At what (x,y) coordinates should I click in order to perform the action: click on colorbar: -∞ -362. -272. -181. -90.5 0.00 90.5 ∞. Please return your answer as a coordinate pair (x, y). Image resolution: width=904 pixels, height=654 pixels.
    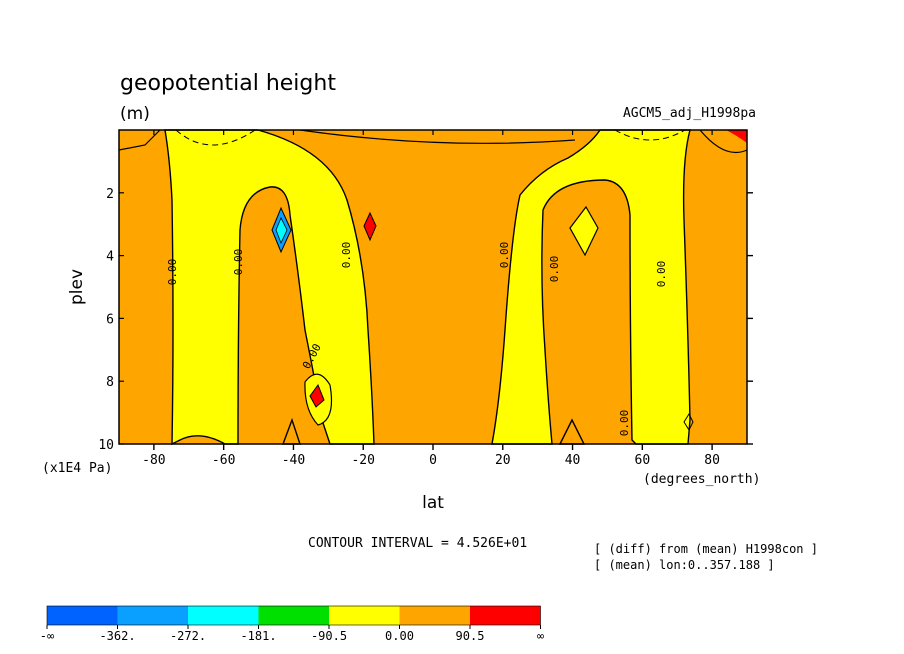
    Looking at the image, I should click on (292, 624).